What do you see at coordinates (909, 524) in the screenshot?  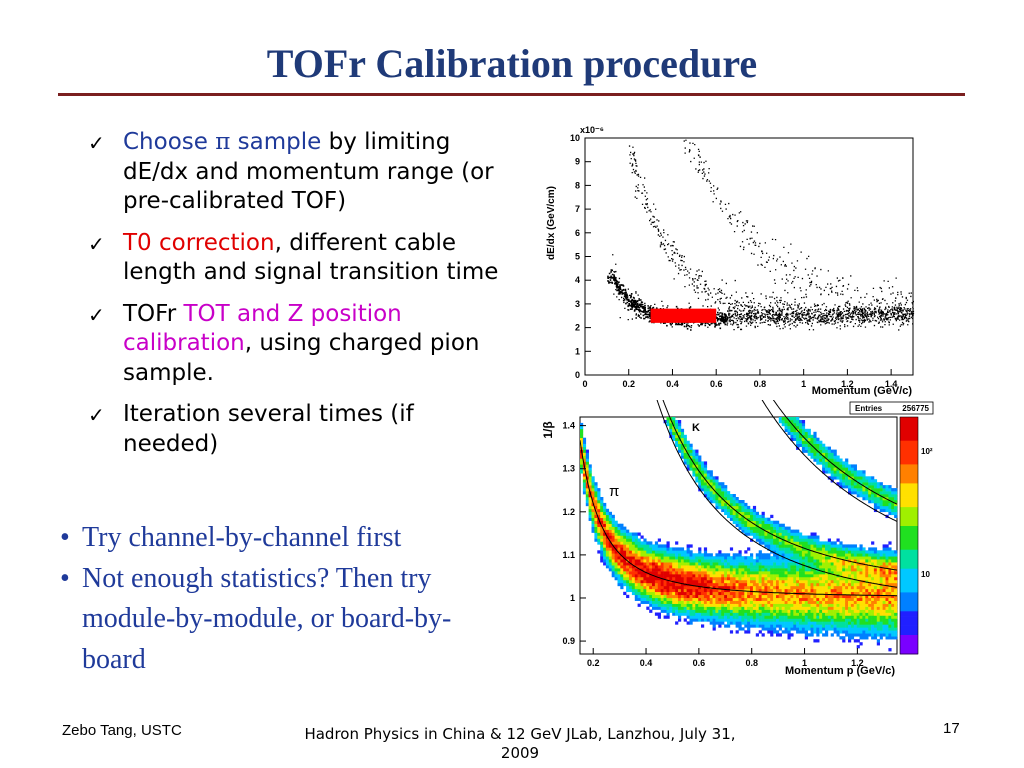 I see `color-scale-step` at bounding box center [909, 524].